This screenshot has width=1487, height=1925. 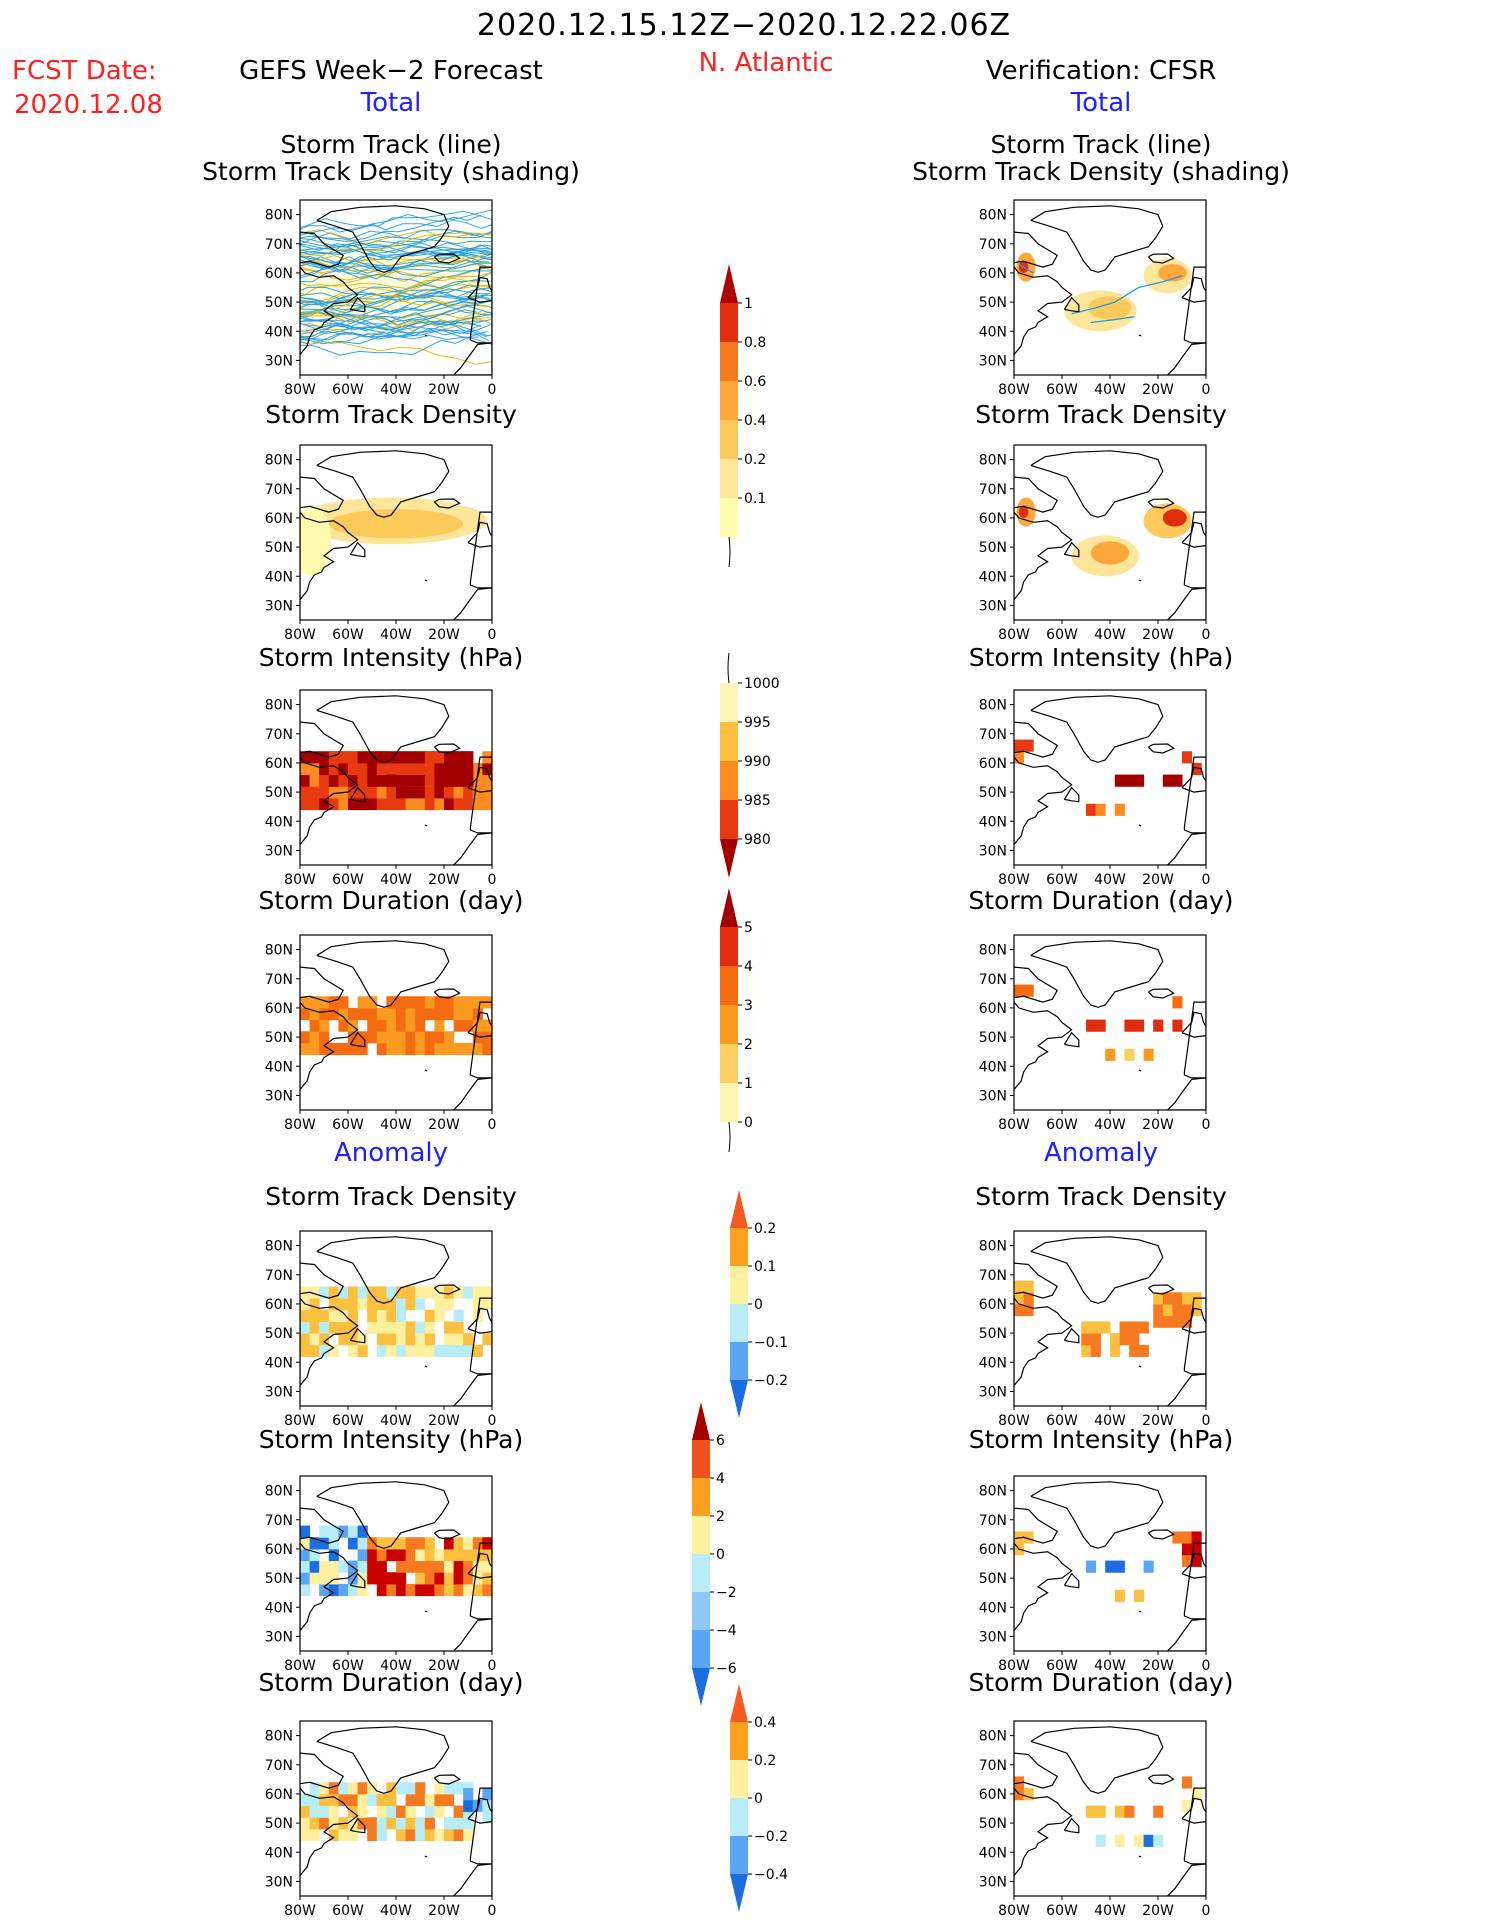 What do you see at coordinates (993, 1334) in the screenshot?
I see `map-right-anom-density-lat-tick: 50N` at bounding box center [993, 1334].